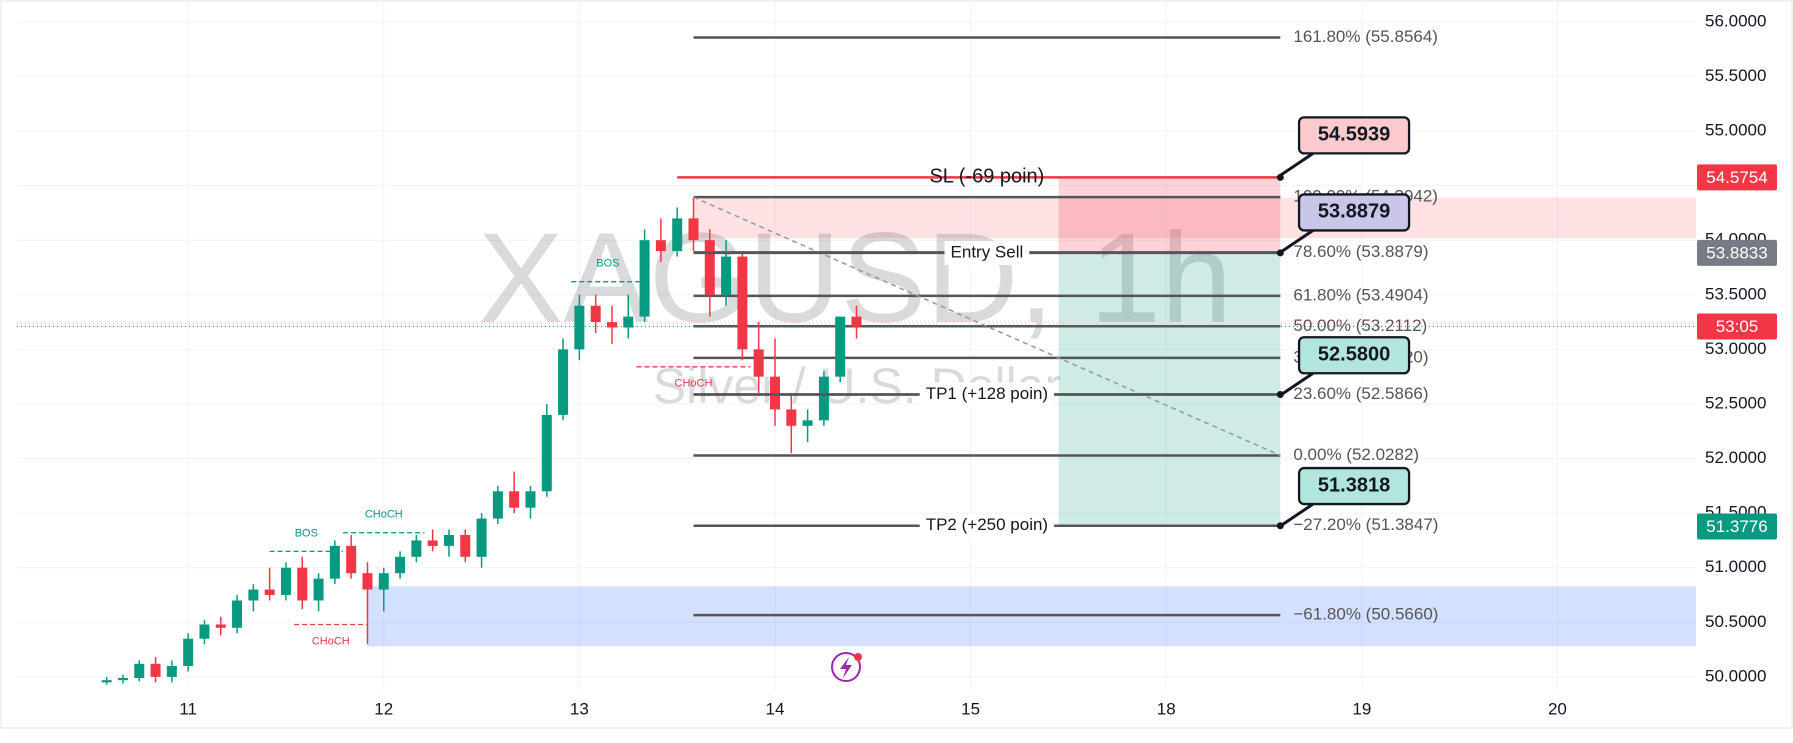 The width and height of the screenshot is (1793, 743). I want to click on countdown-badge-label: 53:05, so click(1737, 326).